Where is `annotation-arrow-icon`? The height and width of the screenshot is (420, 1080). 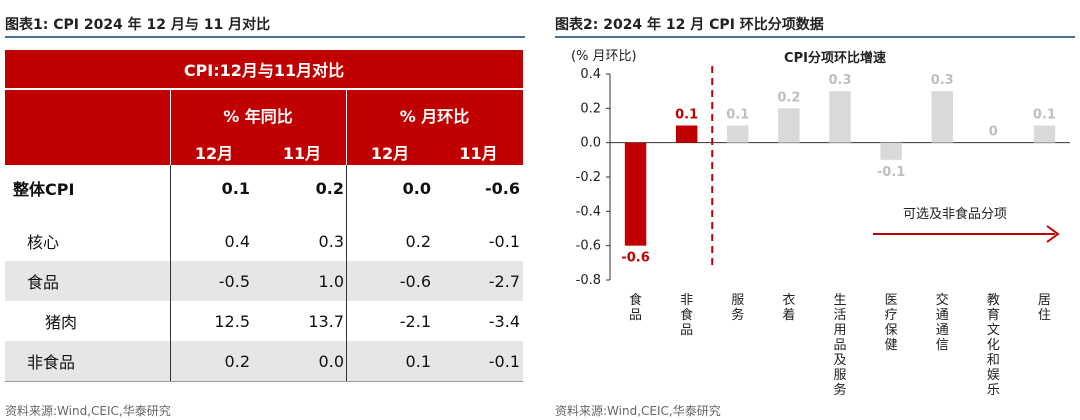
annotation-arrow-icon is located at coordinates (966, 234).